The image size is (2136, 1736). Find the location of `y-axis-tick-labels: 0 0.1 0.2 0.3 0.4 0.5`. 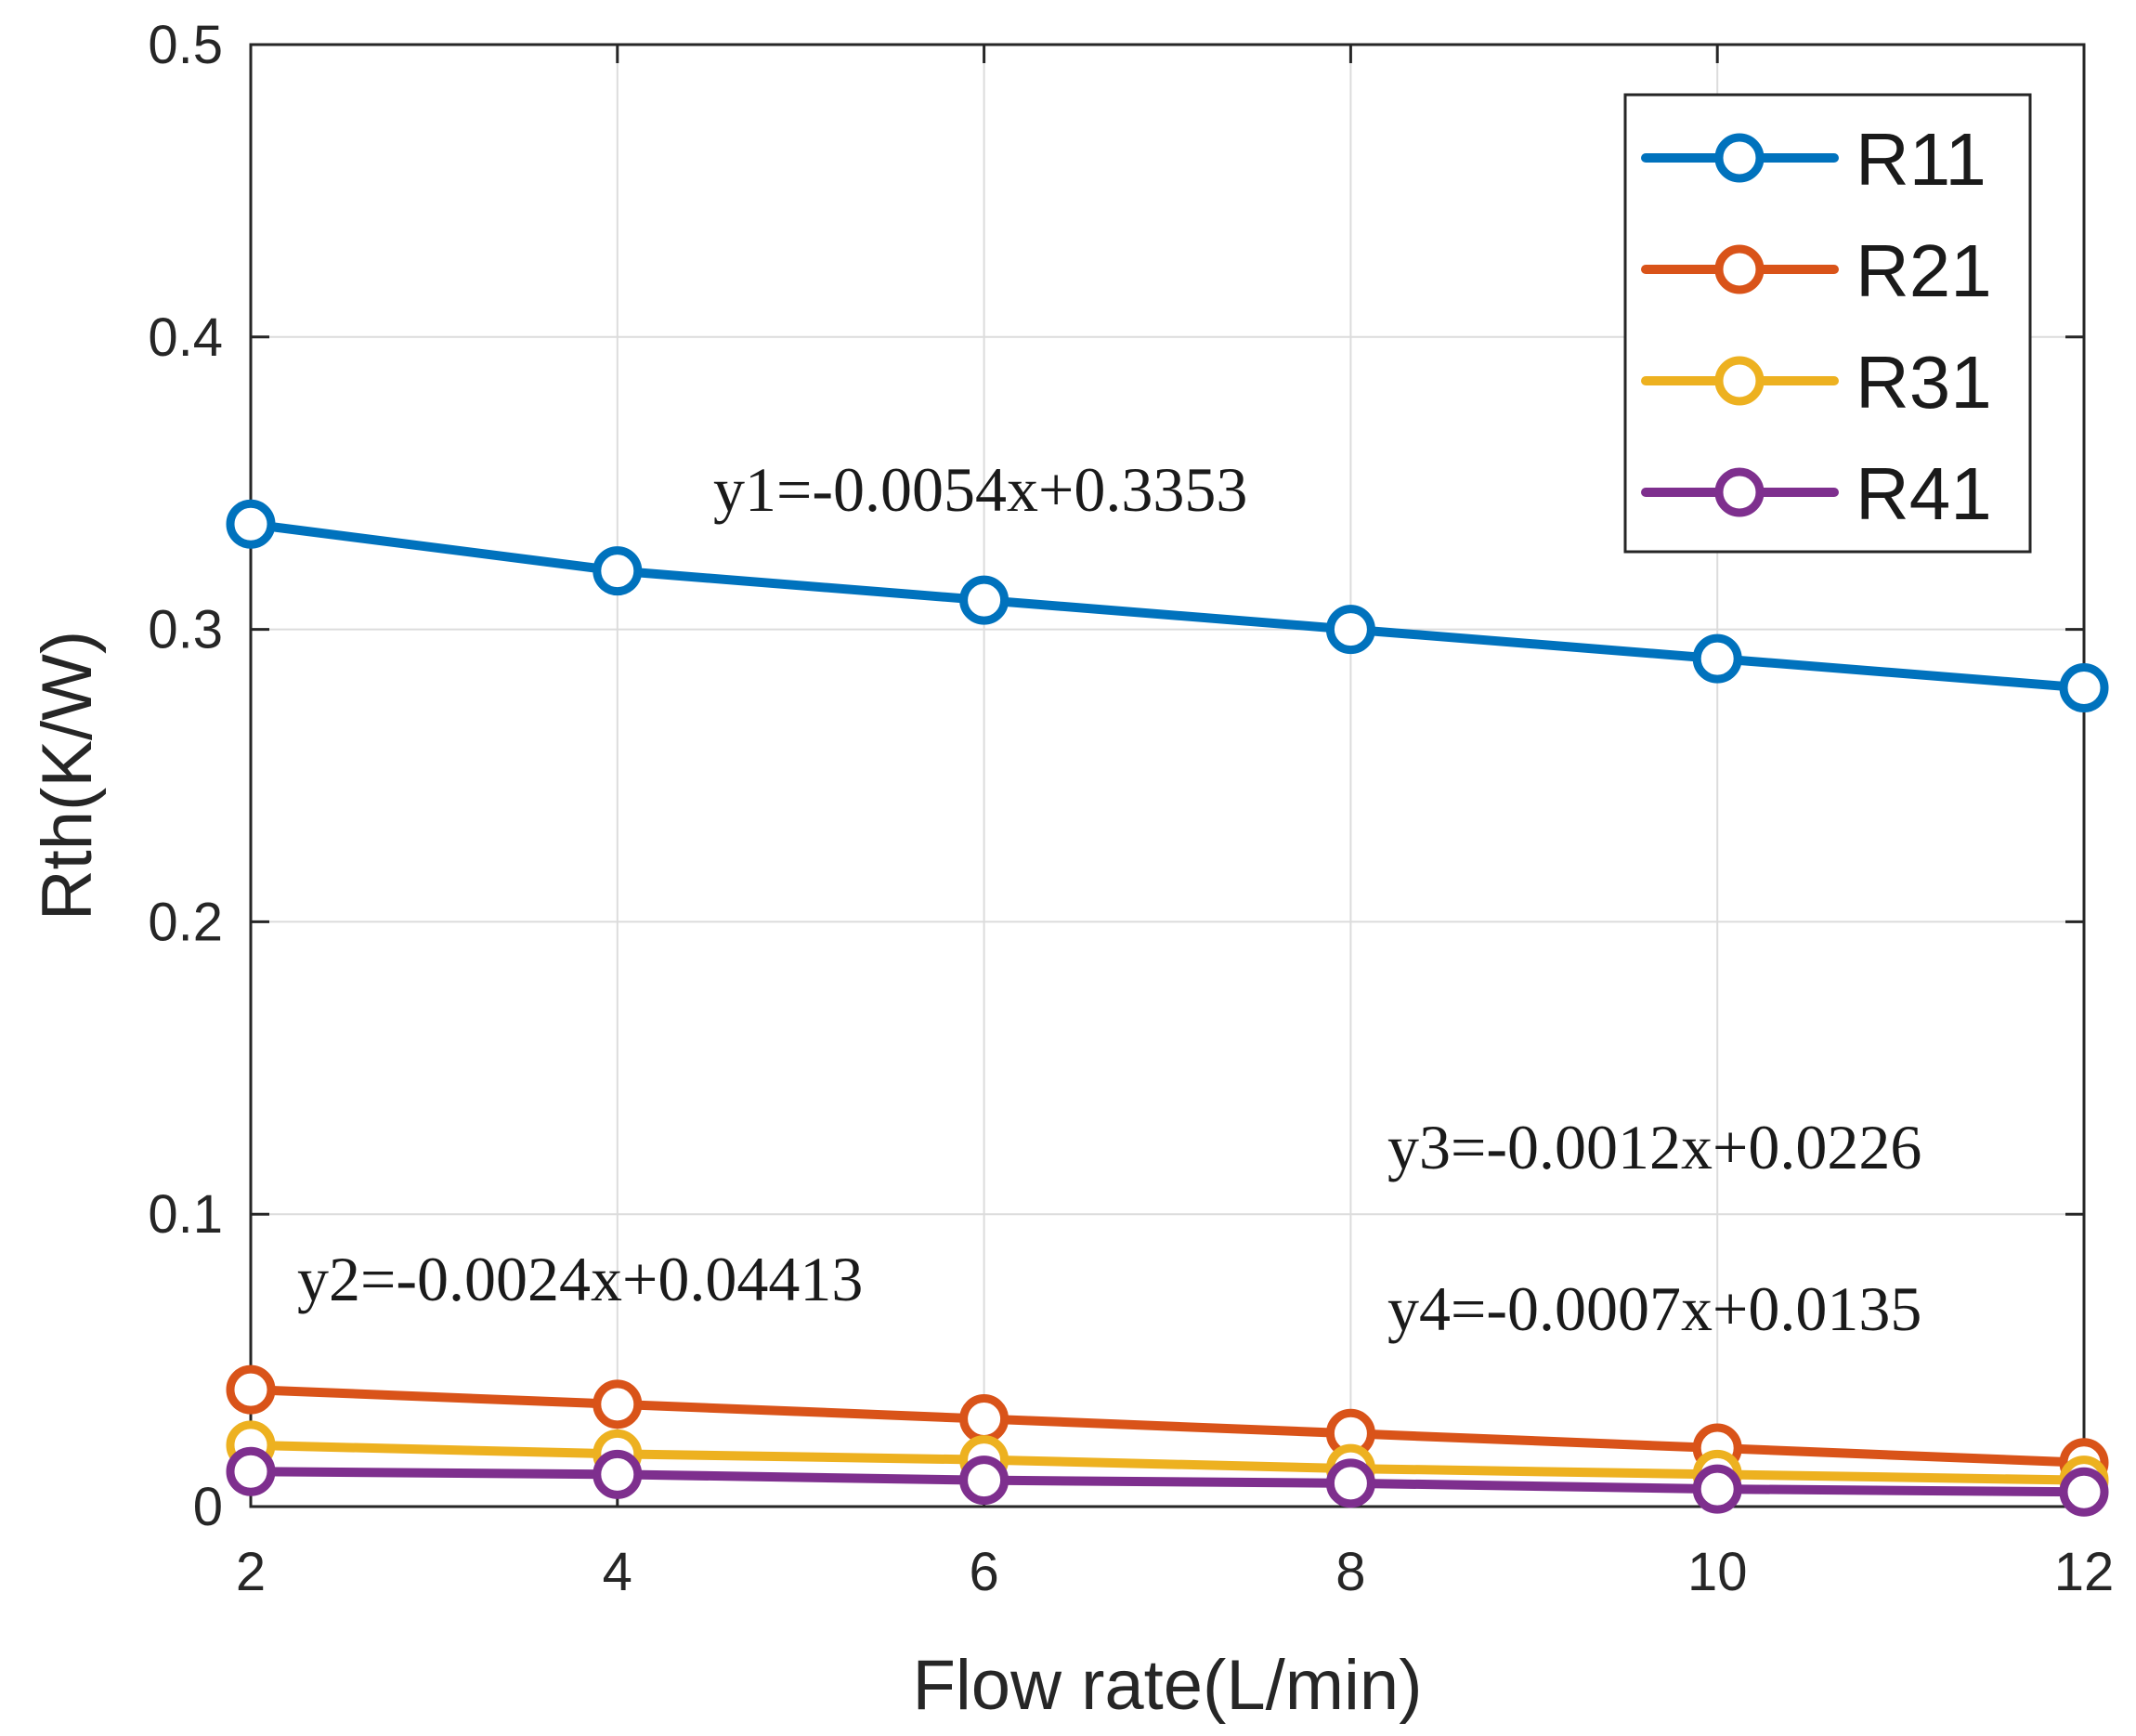

y-axis-tick-labels: 0 0.1 0.2 0.3 0.4 0.5 is located at coordinates (185, 776).